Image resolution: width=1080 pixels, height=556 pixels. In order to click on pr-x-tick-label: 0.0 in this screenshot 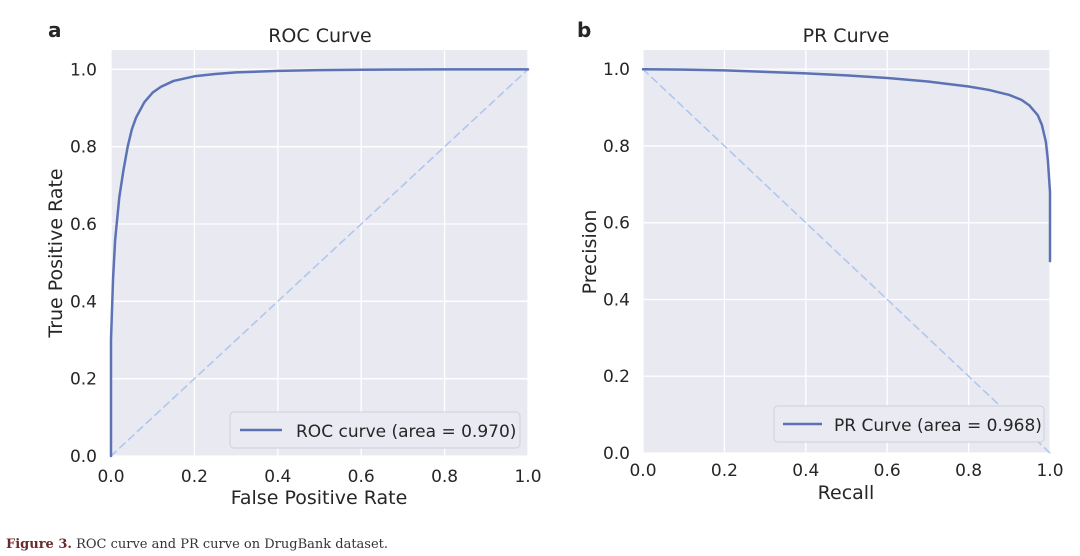, I will do `click(642, 471)`.